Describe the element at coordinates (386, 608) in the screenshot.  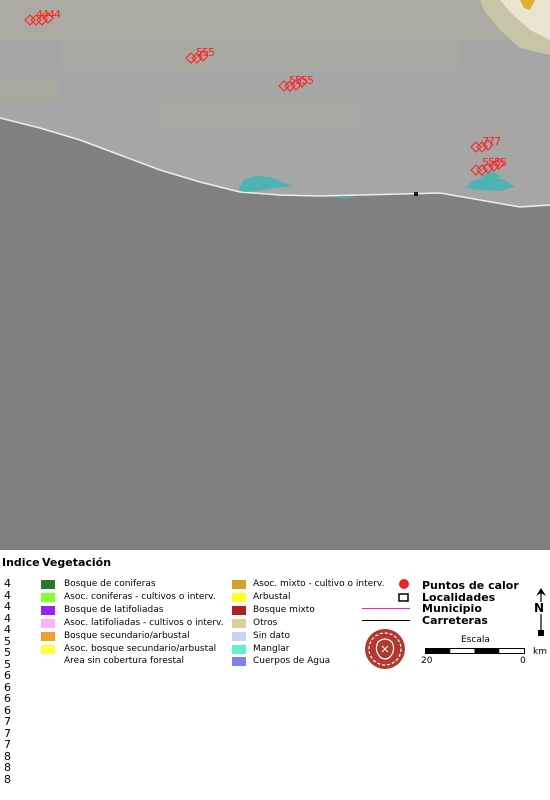
I see `municipio-line-icon` at that location.